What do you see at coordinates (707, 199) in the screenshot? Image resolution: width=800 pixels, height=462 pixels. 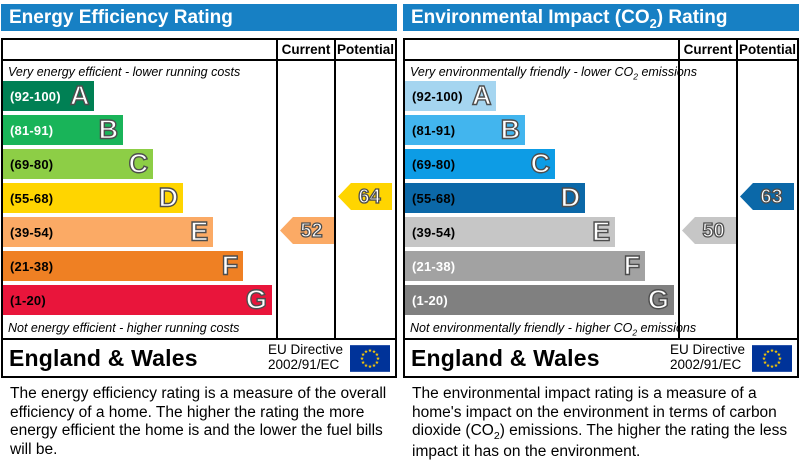 I see `current-column: 50` at bounding box center [707, 199].